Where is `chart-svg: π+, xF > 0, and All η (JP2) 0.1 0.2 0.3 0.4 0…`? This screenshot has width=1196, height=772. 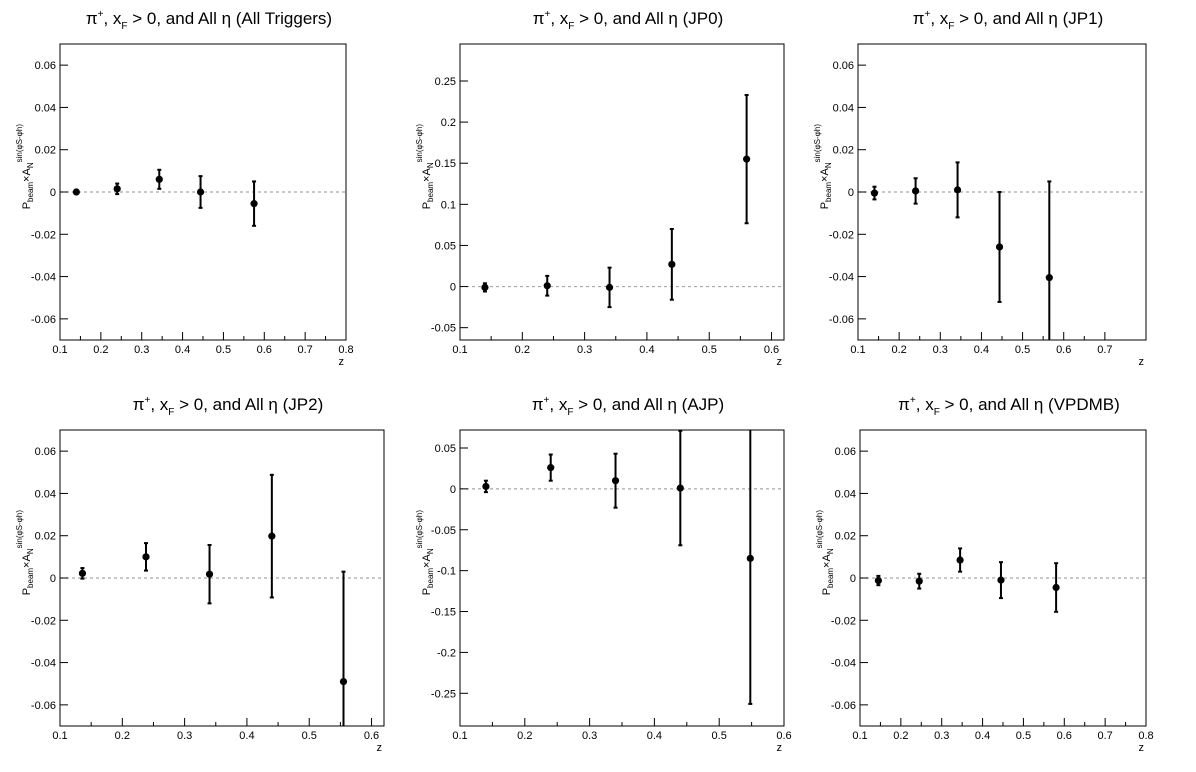 chart-svg: π+, xF > 0, and All η (JP2) 0.1 0.2 0.3 0.4 0… is located at coordinates (200, 574).